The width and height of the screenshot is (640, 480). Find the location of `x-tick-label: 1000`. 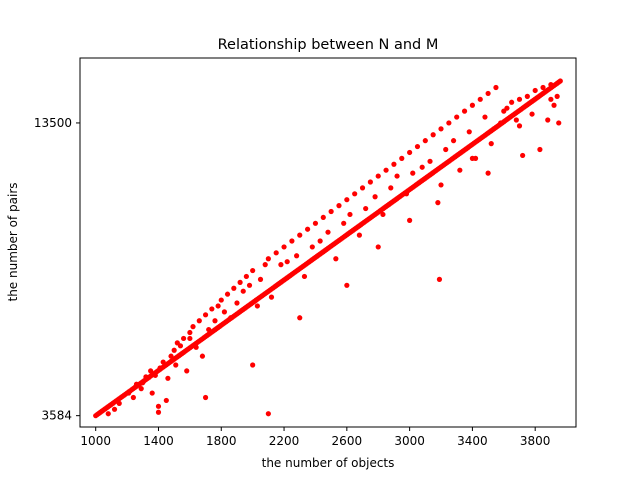

x-tick-label: 1000 is located at coordinates (95, 441).